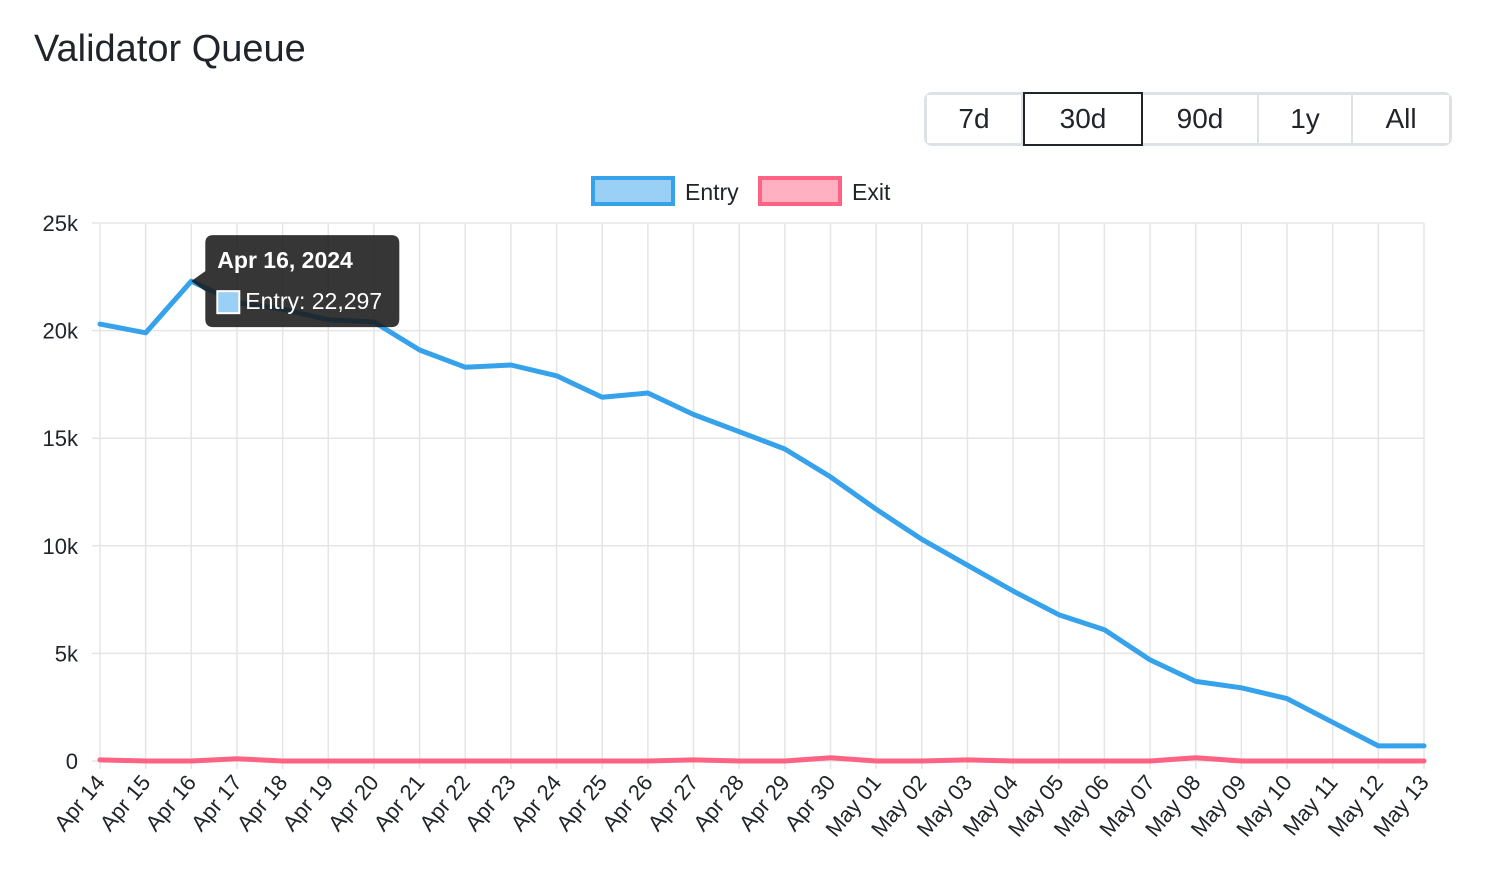 This screenshot has width=1498, height=888. Describe the element at coordinates (61, 546) in the screenshot. I see `y-tick-label: 10k` at that location.